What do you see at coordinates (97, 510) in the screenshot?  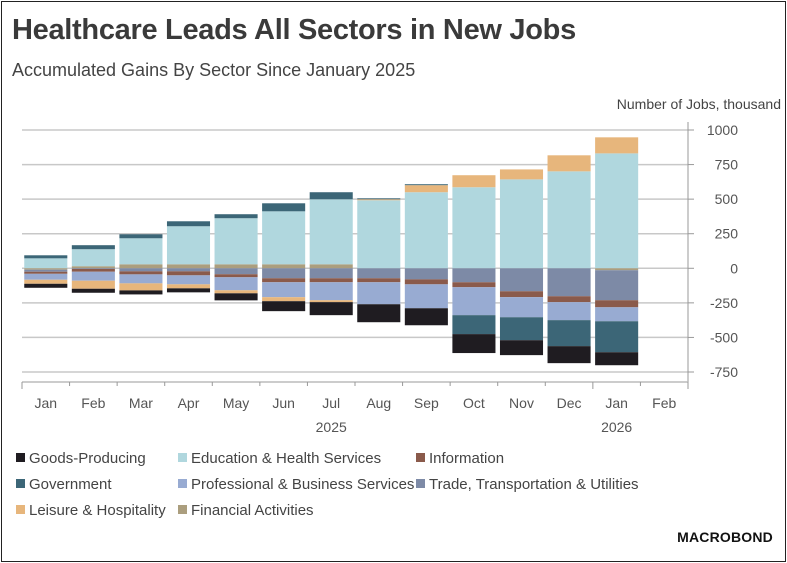 I see `legend-label: Leisure & Hospitality` at bounding box center [97, 510].